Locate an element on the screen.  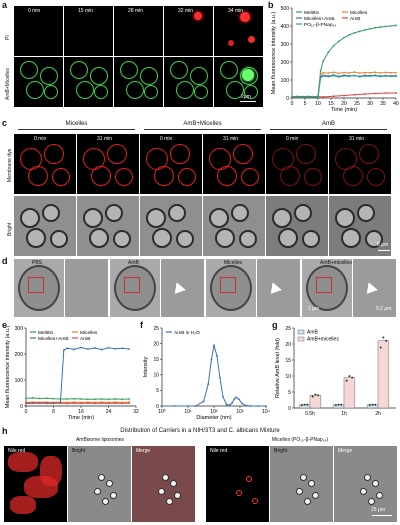
panel-a-row-label-amb: AmB+Micelles is located at coordinates (8, 84).